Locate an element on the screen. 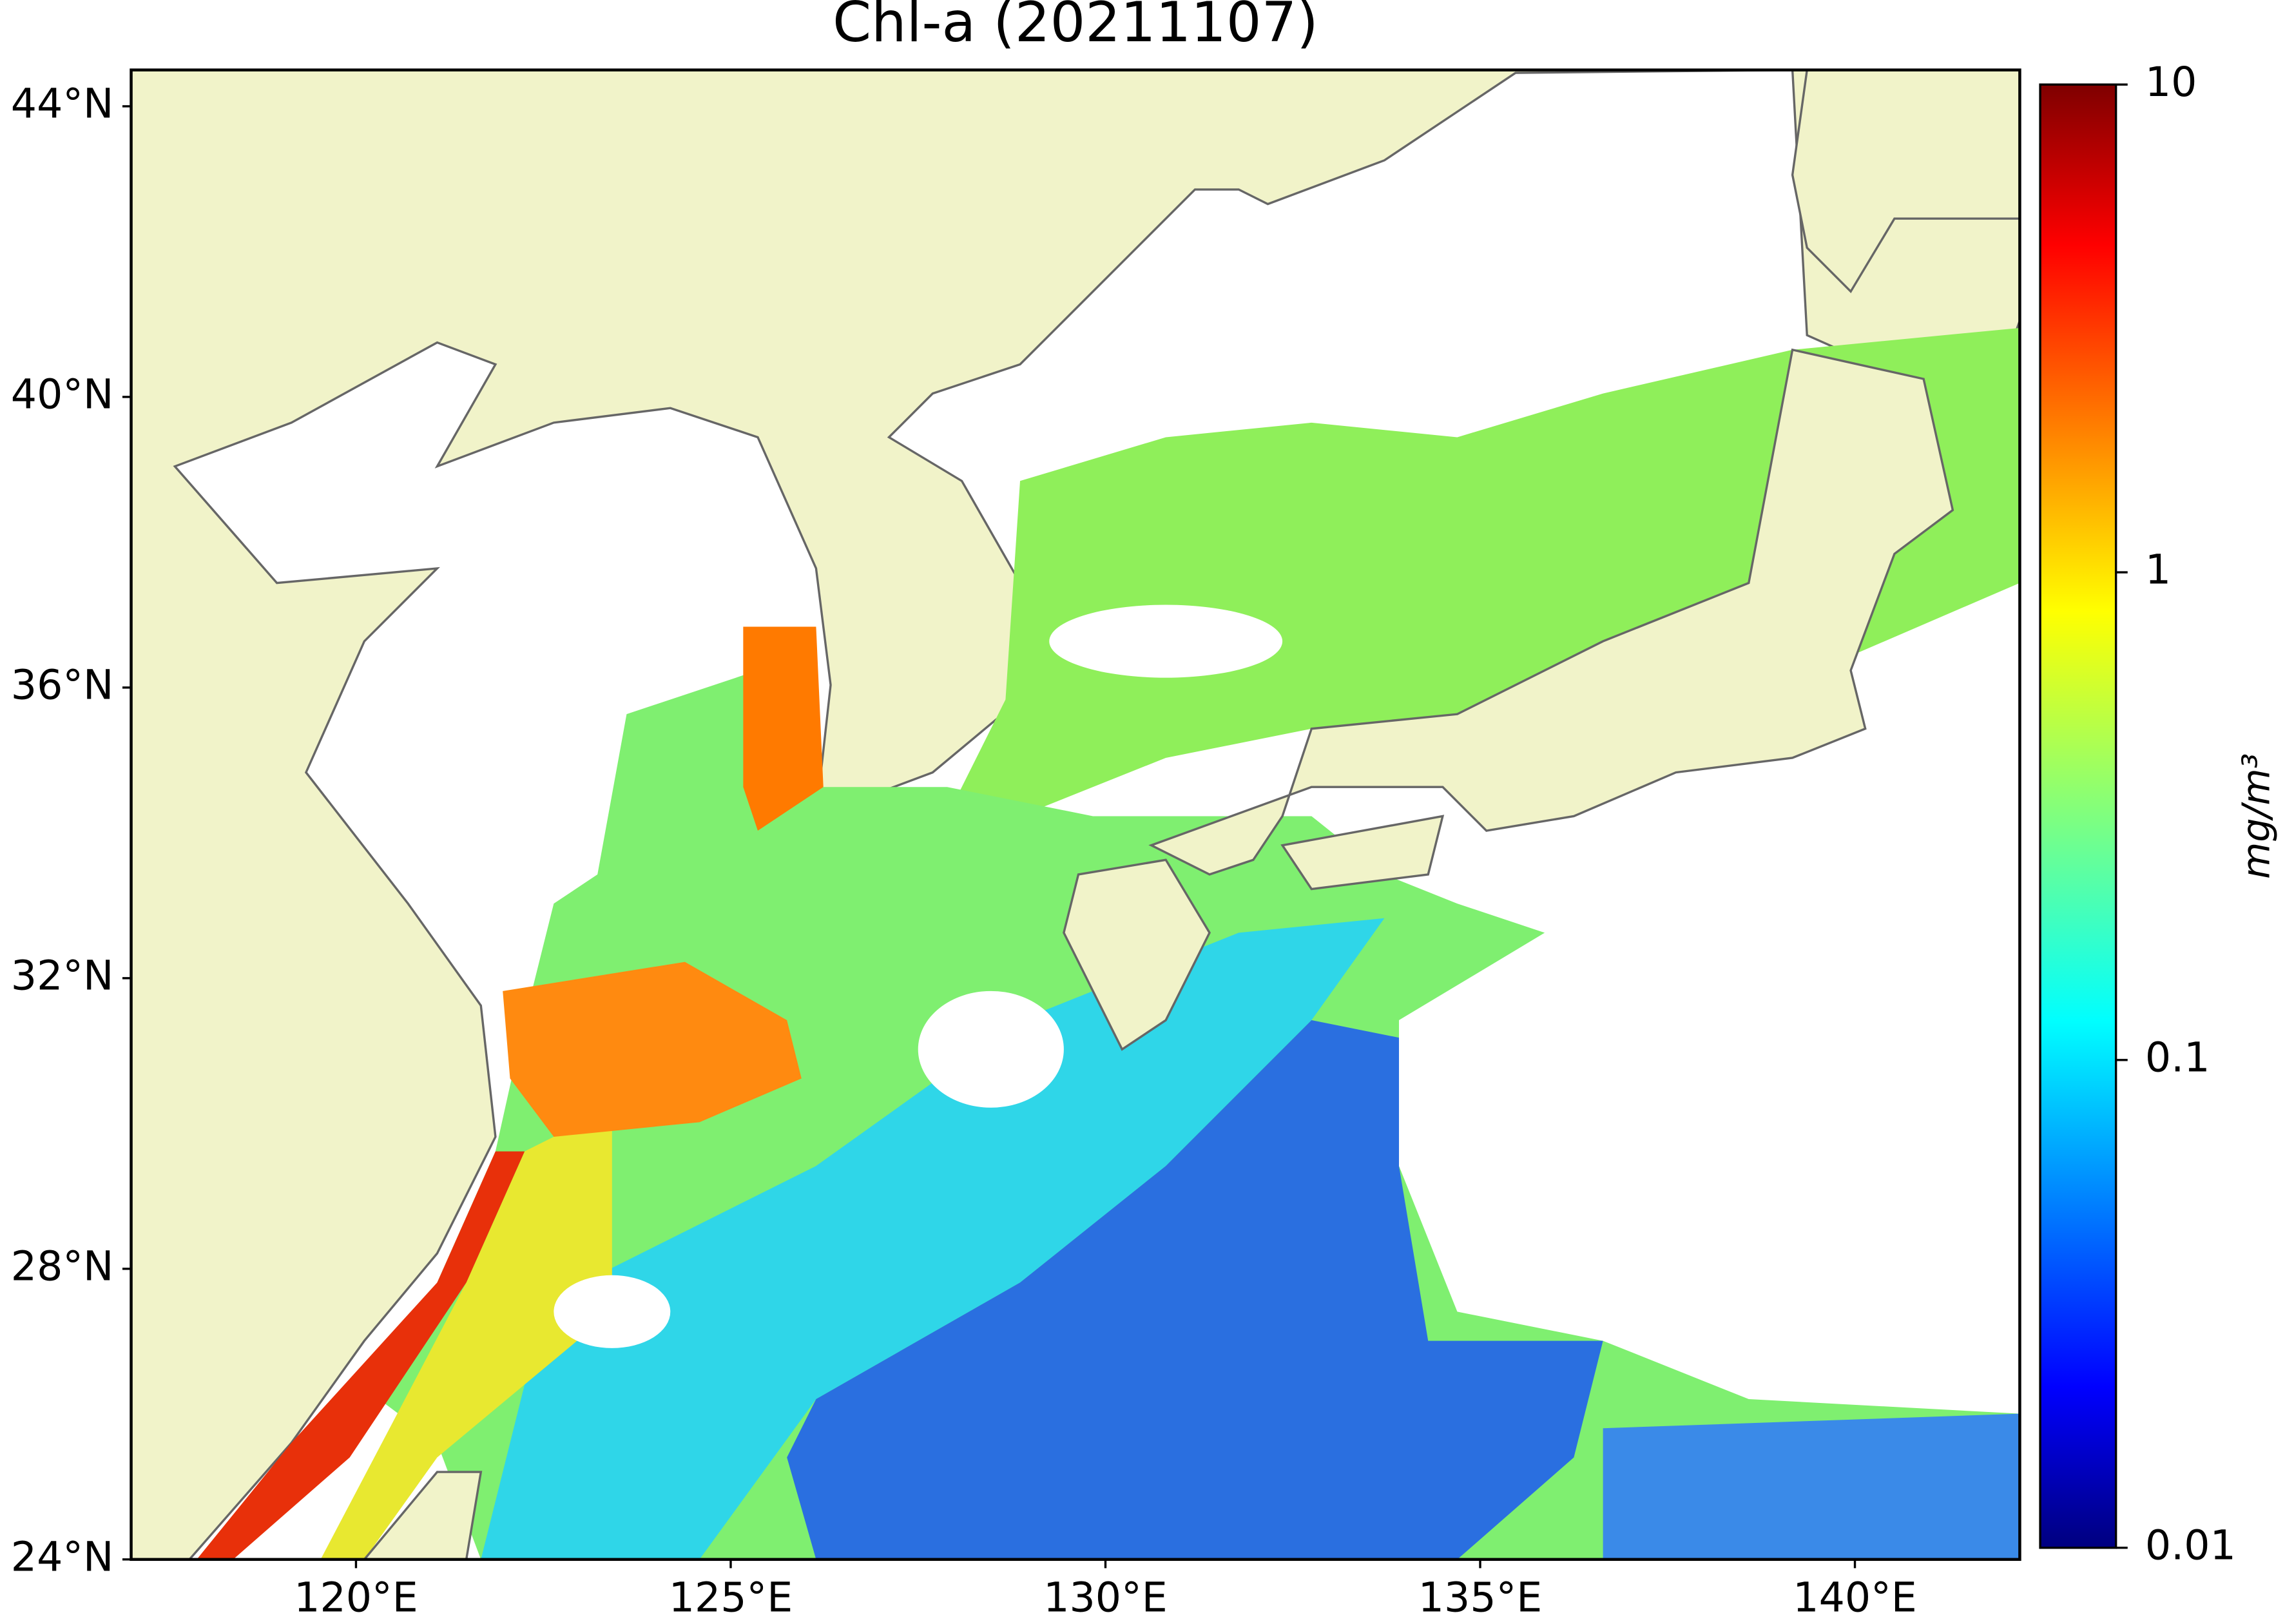 The height and width of the screenshot is (1624, 2285). colorbar-tick-label: 0.01 is located at coordinates (2190, 1545).